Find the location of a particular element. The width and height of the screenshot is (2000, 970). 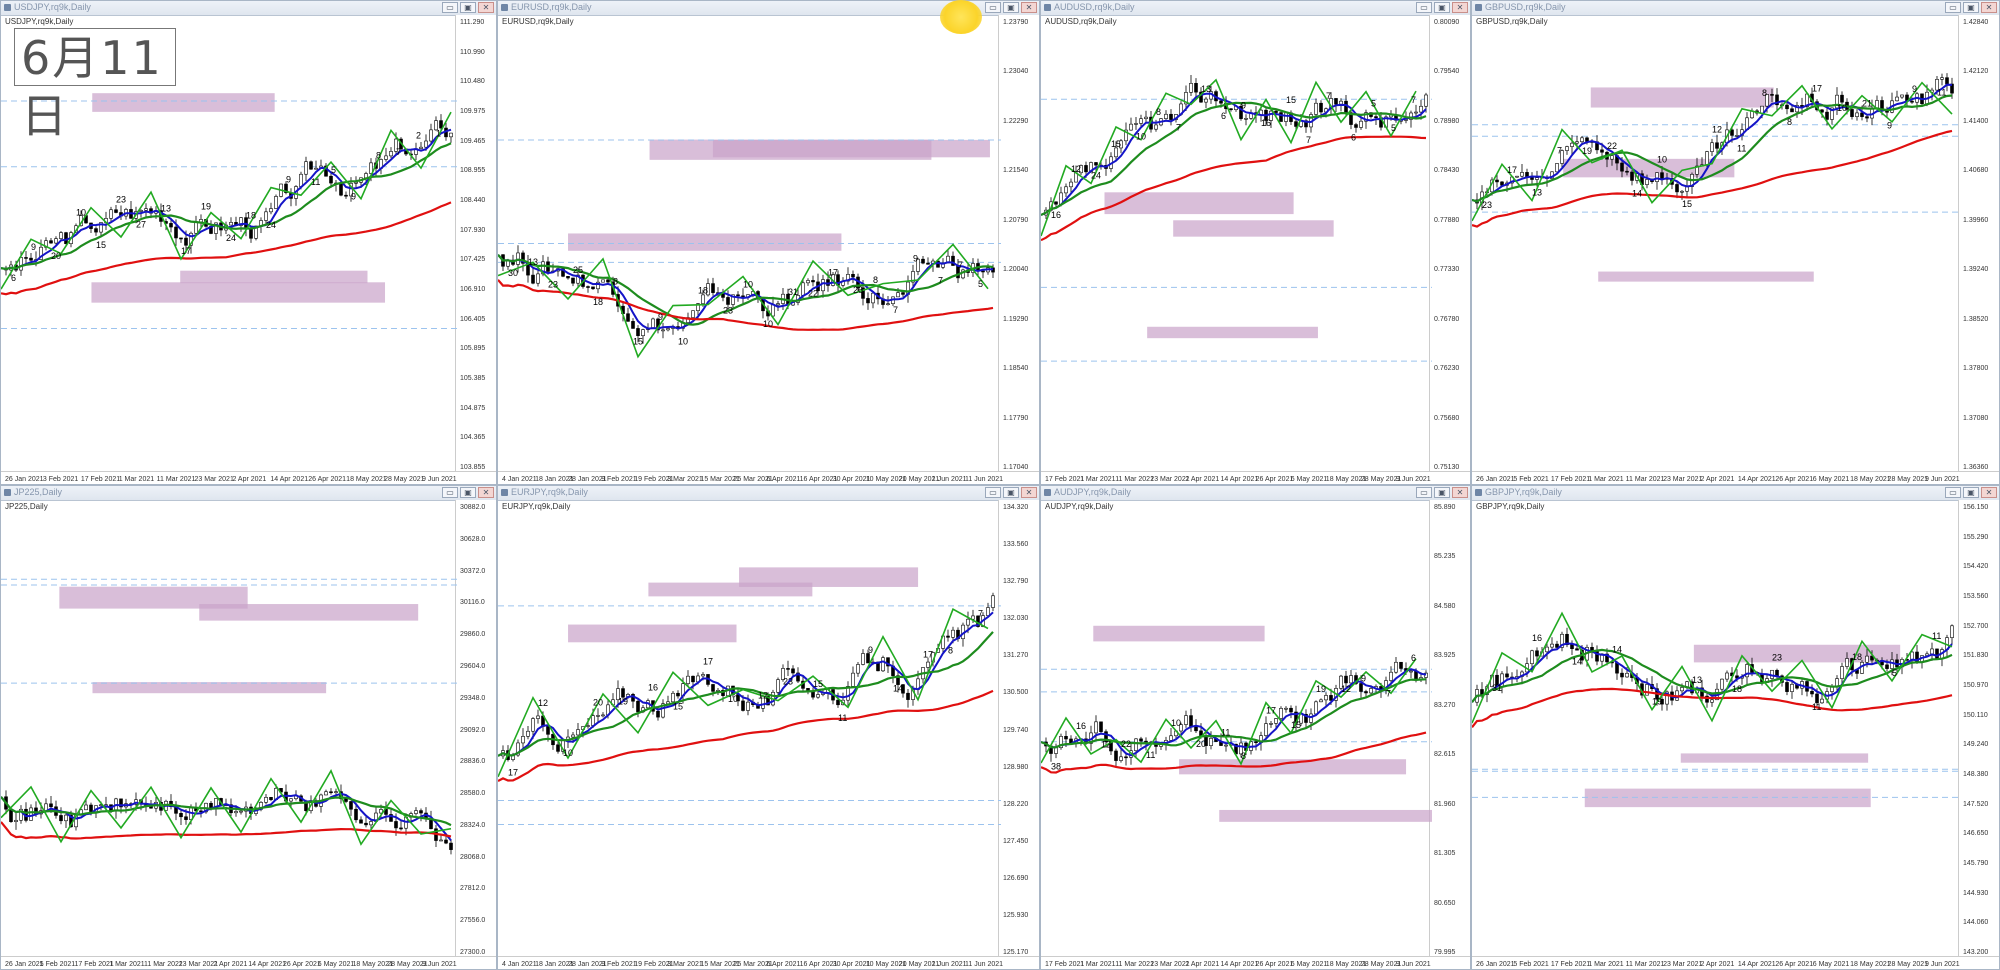

chart-titlebar: GBPUSD,rq9k,Daily ▭ ▣ ✕ is located at coordinates (1735, 8).